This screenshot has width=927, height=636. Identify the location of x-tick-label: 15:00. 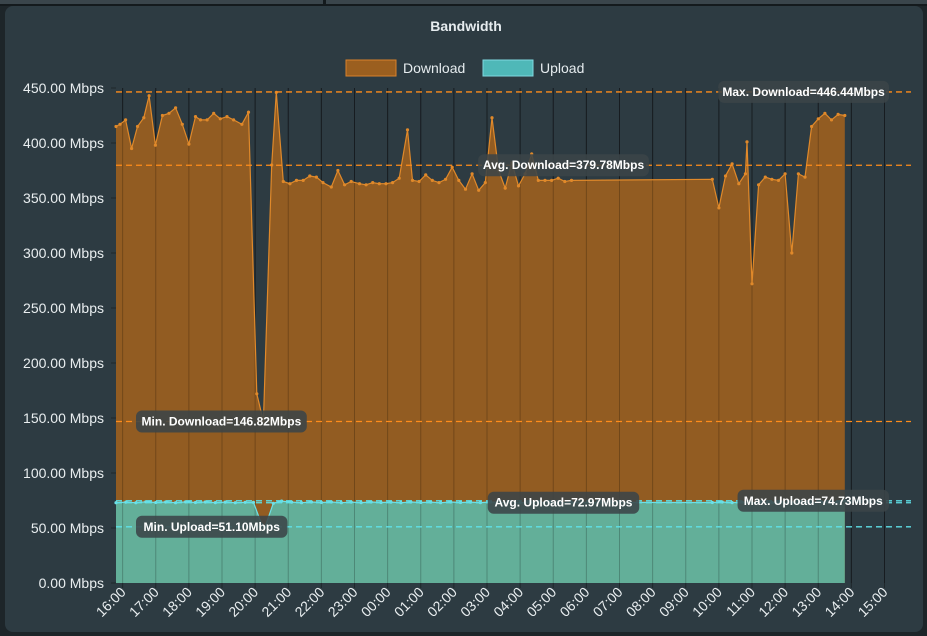
(873, 602).